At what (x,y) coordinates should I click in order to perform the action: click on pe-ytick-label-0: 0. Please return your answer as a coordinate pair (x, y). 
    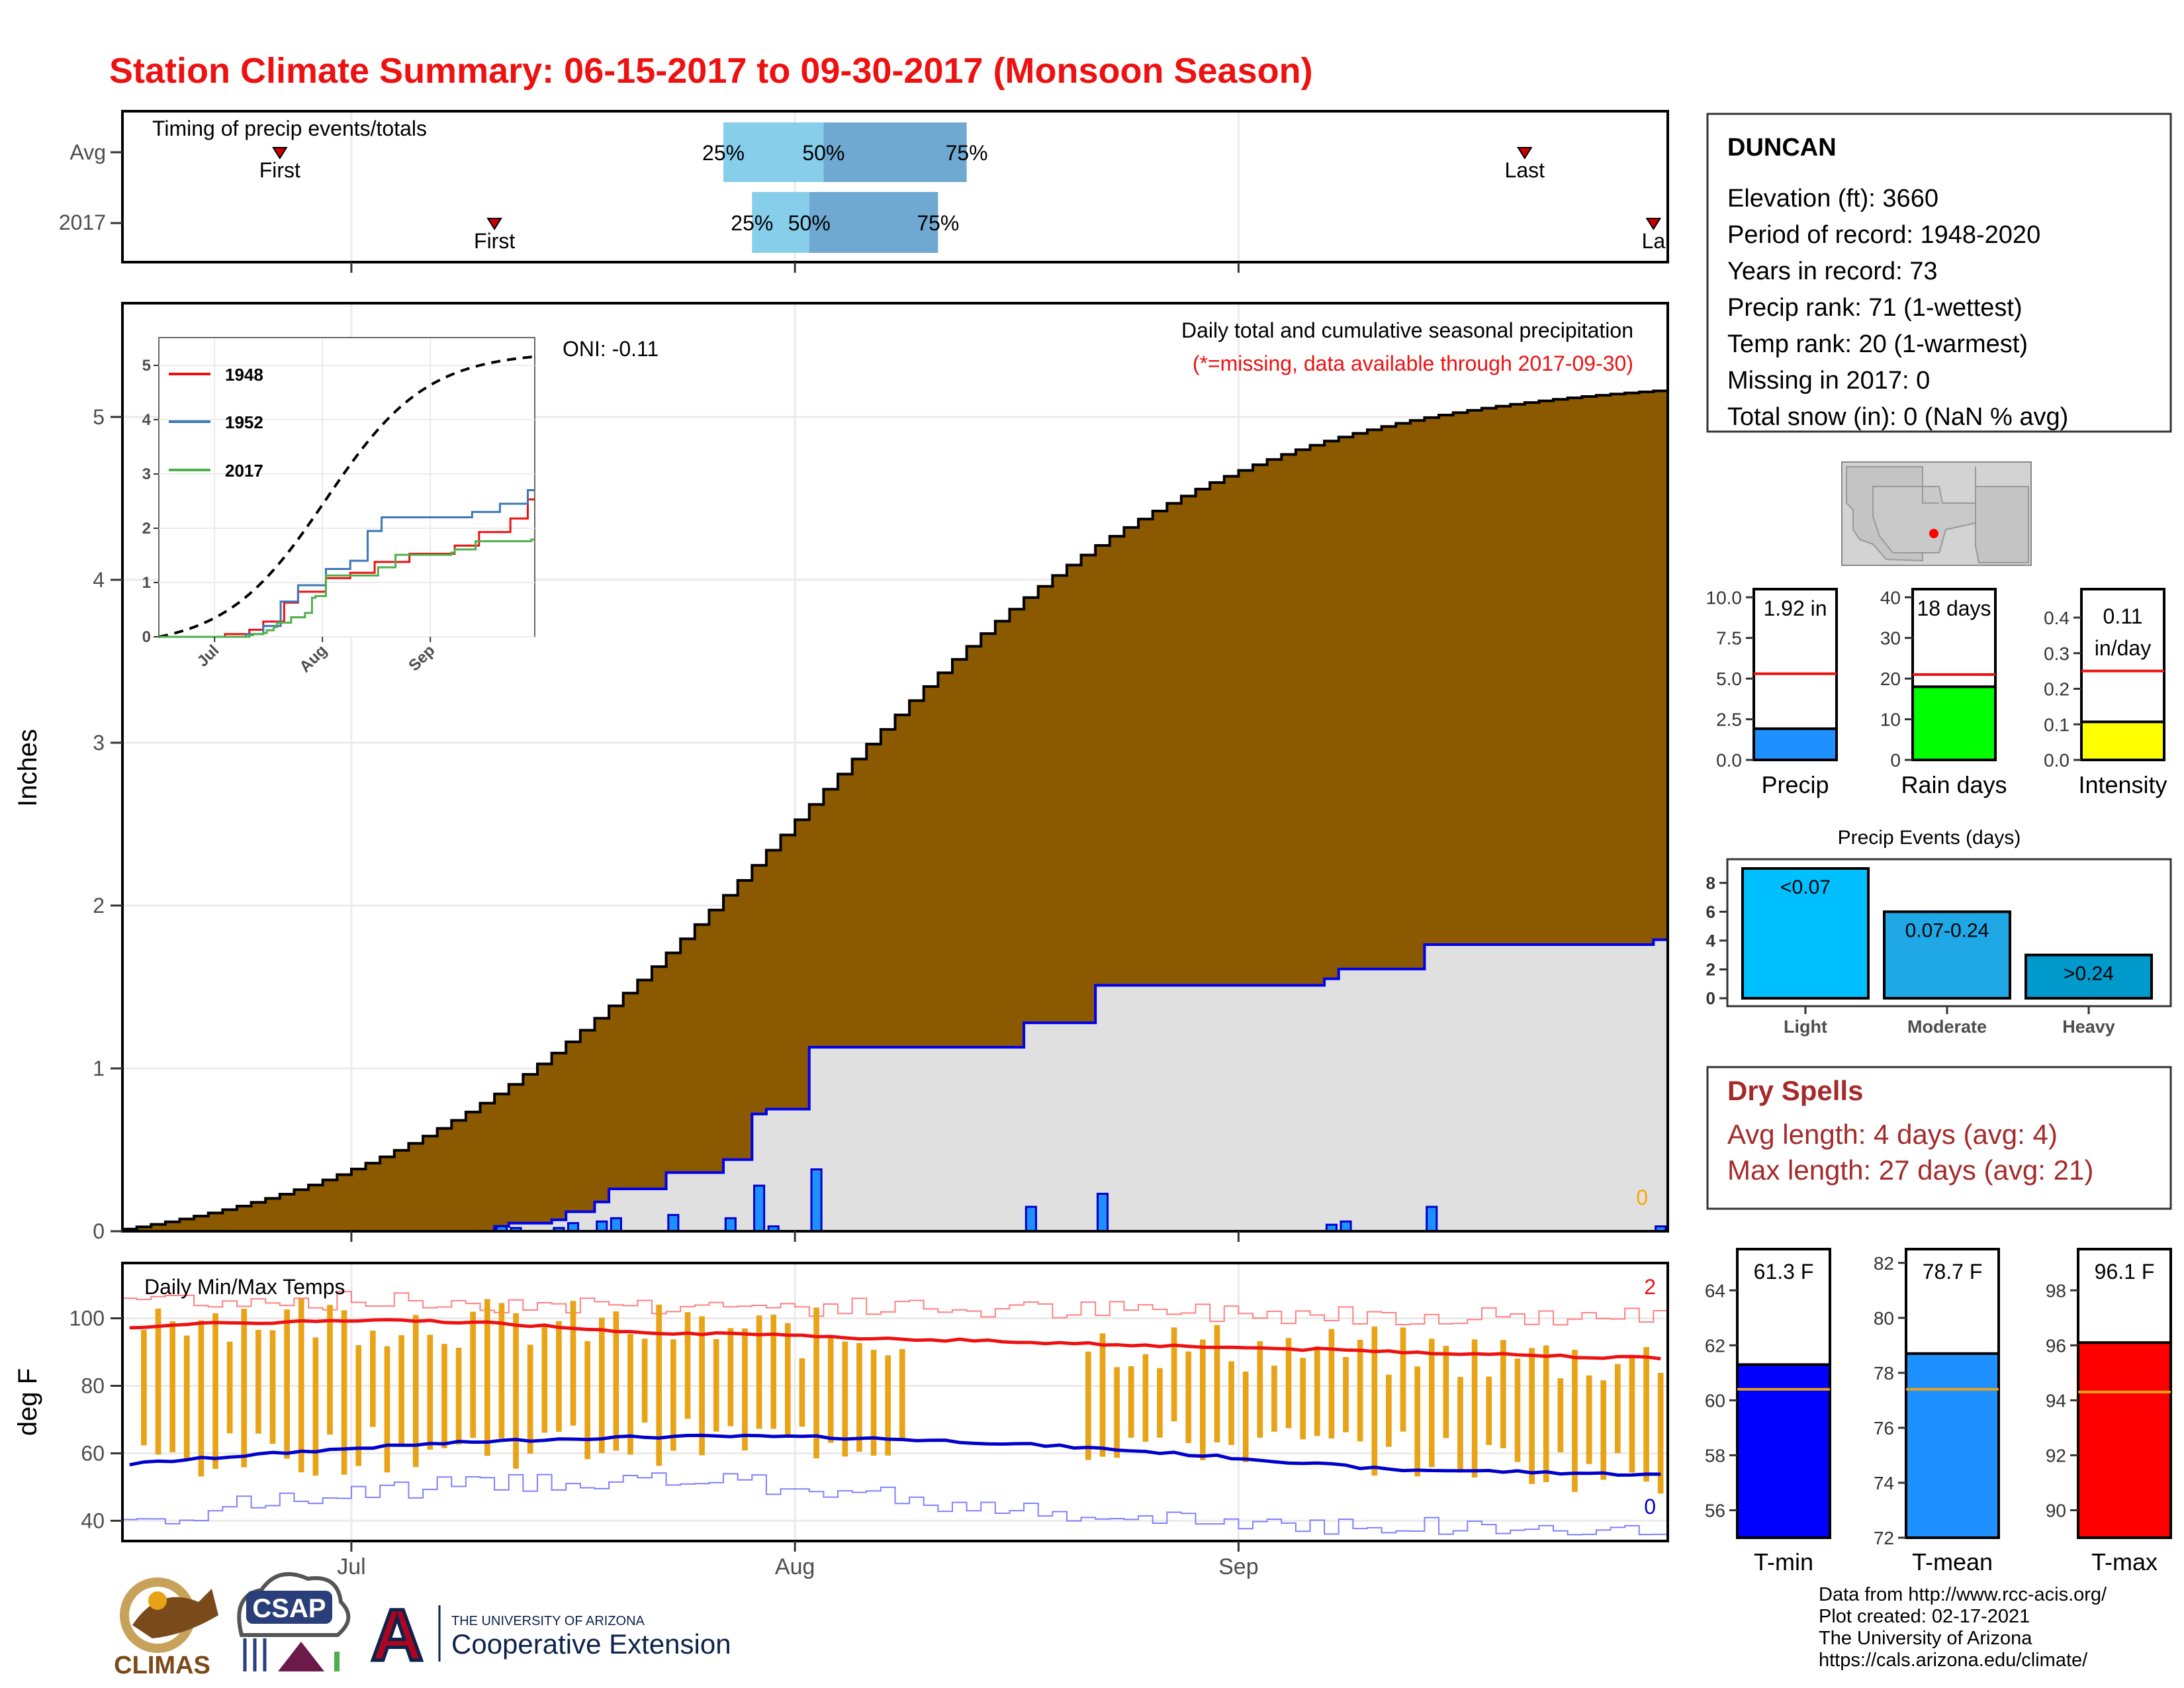
    Looking at the image, I should click on (1710, 998).